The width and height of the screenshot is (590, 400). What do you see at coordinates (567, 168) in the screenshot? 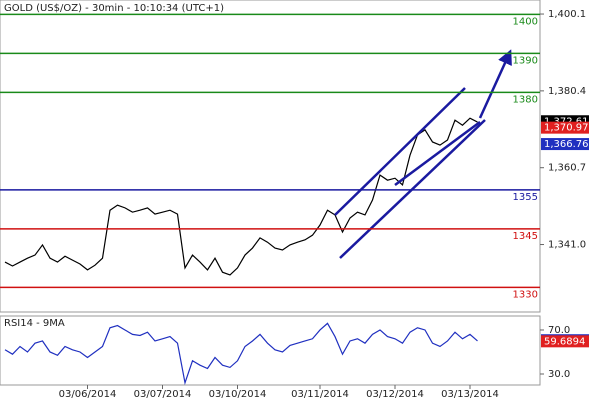
I see `y-tick-label: 1,360.7` at bounding box center [567, 168].